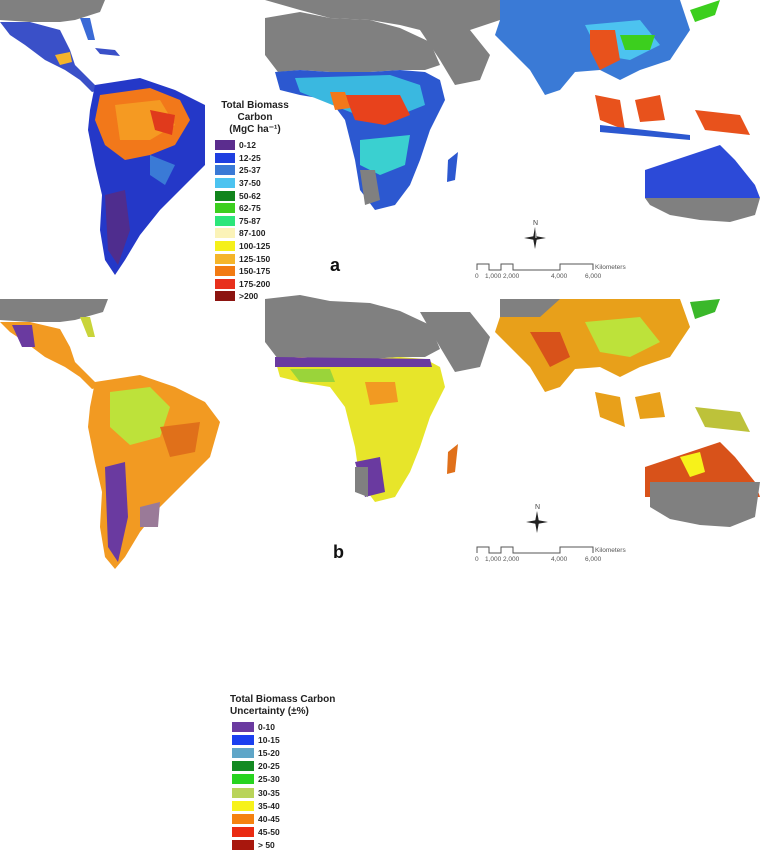  What do you see at coordinates (269, 779) in the screenshot?
I see `legend-label: 25-30` at bounding box center [269, 779].